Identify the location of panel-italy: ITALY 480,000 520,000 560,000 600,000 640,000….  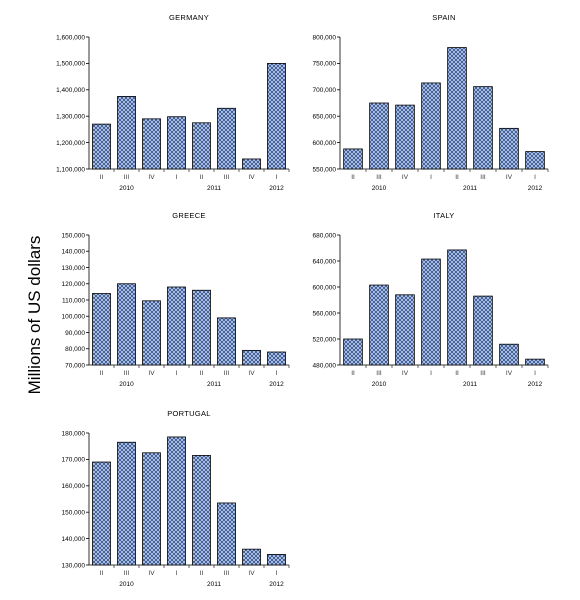
(431, 299).